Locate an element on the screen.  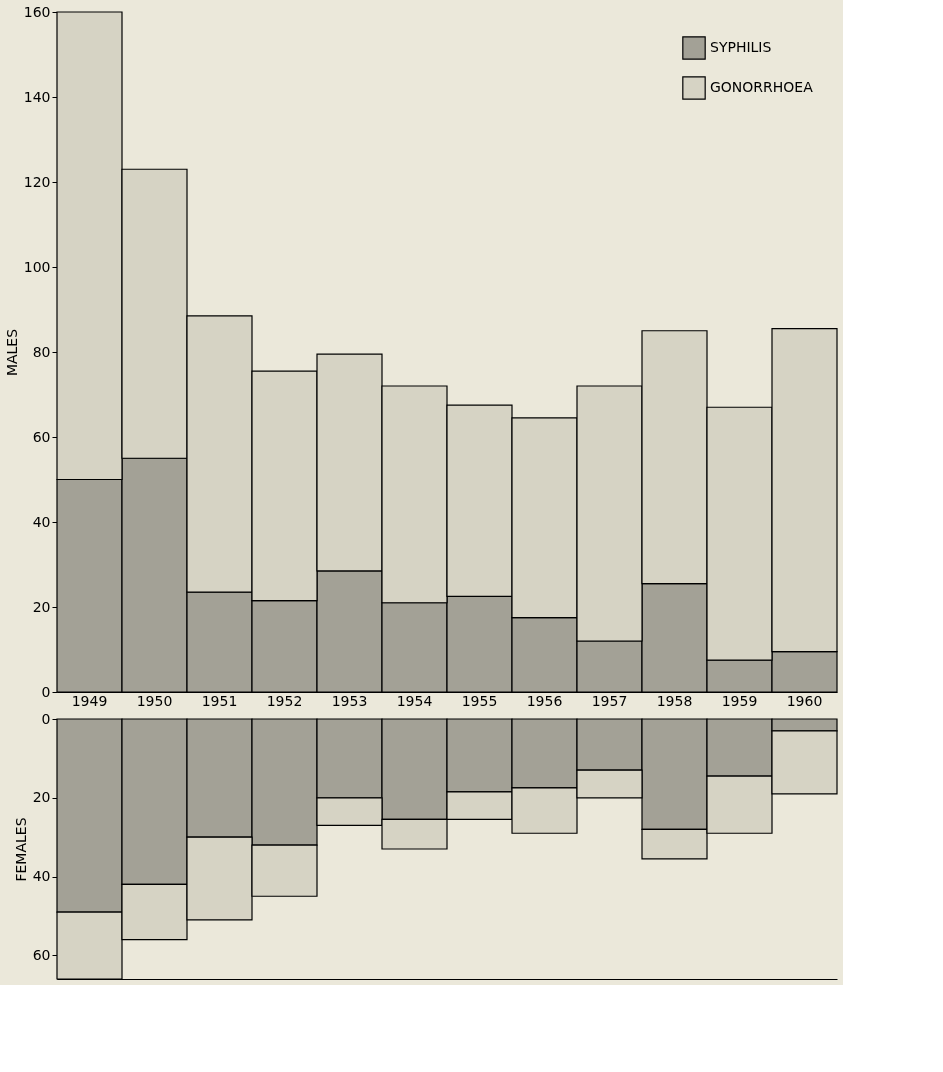
y-tick-label: 120 is located at coordinates (37, 181).